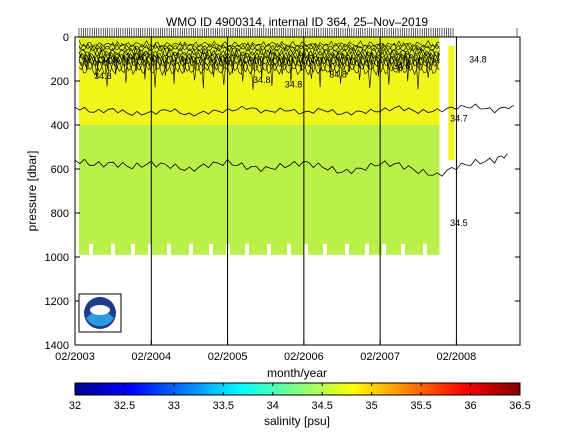  What do you see at coordinates (451, 103) in the screenshot?
I see `salinity-profile-strip` at bounding box center [451, 103].